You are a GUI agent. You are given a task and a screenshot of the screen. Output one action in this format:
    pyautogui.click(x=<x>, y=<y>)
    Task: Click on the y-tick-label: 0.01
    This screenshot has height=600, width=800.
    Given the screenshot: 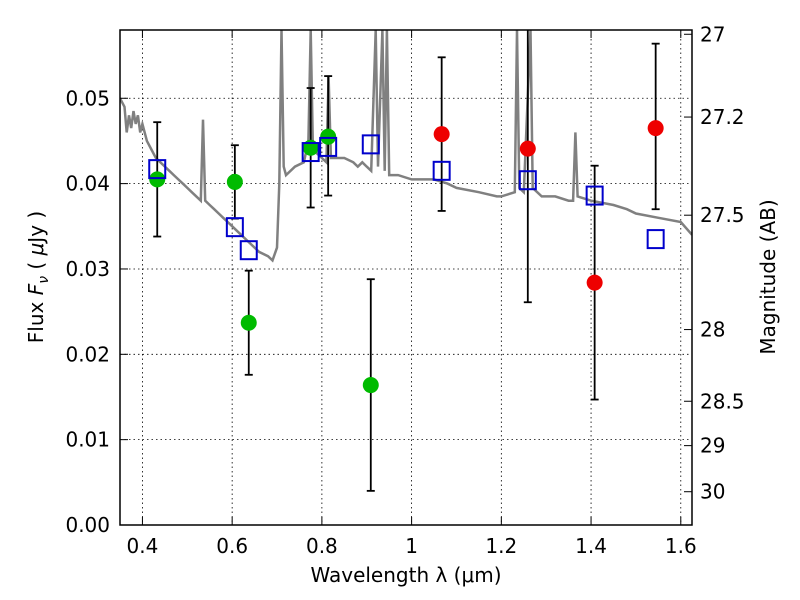 What is the action you would take?
    pyautogui.click(x=87, y=440)
    